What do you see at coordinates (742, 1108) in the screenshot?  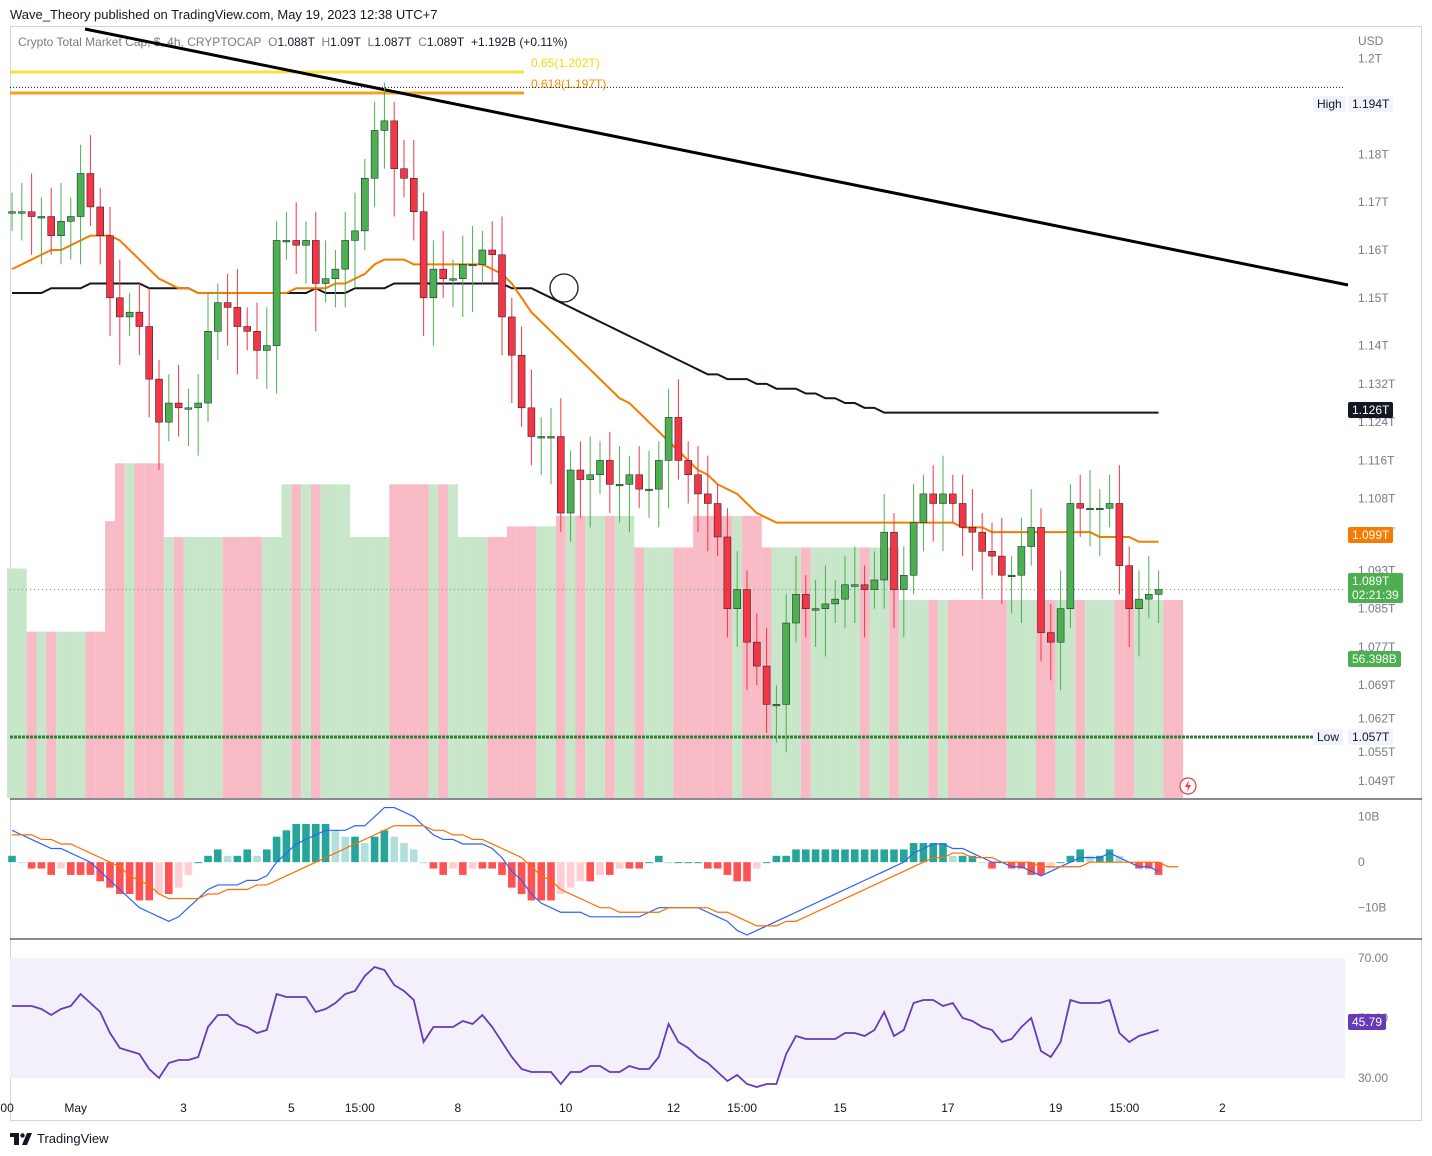 I see `time-axis-tick: 15:00` at bounding box center [742, 1108].